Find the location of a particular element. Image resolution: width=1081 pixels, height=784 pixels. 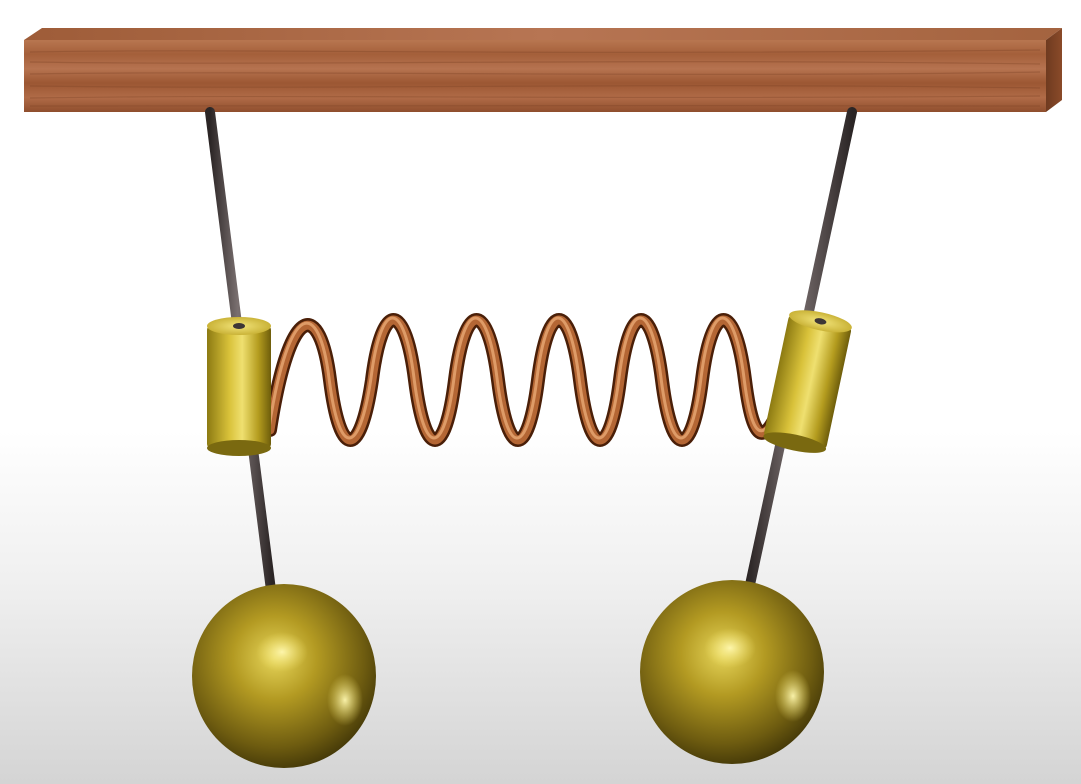

coil-spring is located at coordinates (530, 380).